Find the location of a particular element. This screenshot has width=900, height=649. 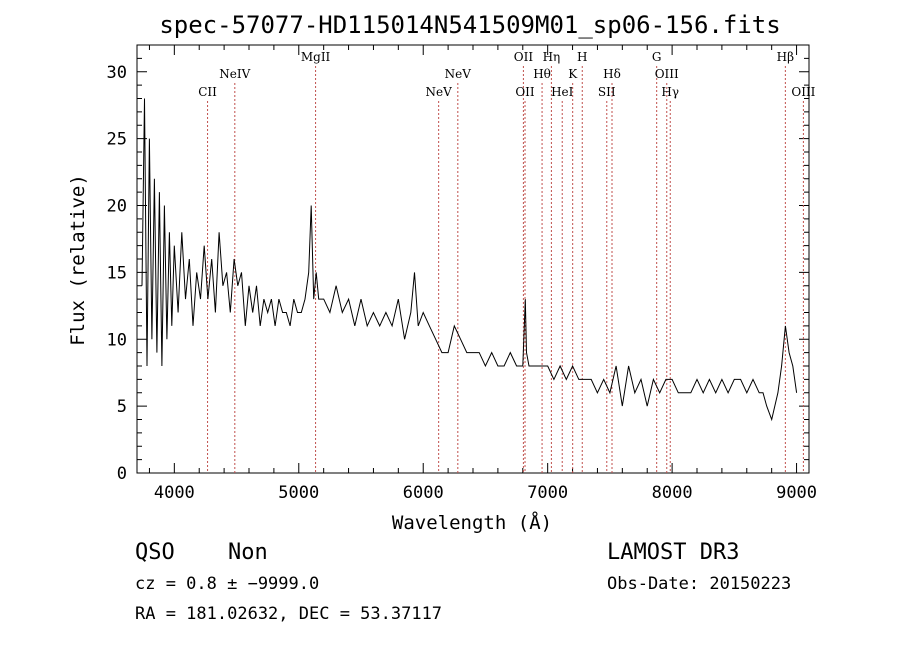

y-tick-label: 5 is located at coordinates (122, 407).